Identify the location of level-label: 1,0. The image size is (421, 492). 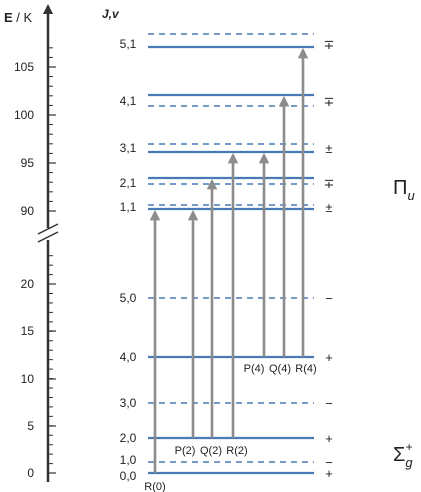
(128, 460).